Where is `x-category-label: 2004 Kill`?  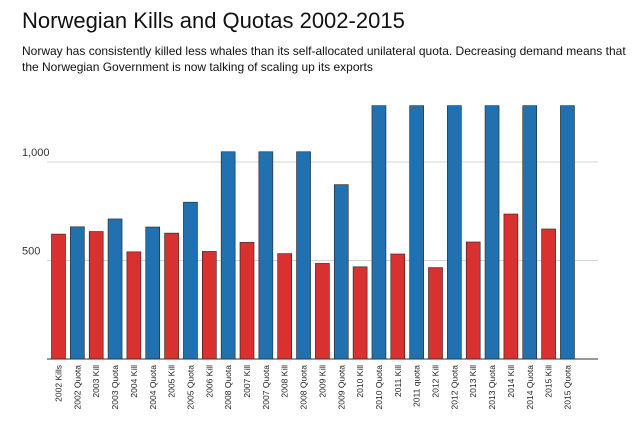
x-category-label: 2004 Kill is located at coordinates (134, 381).